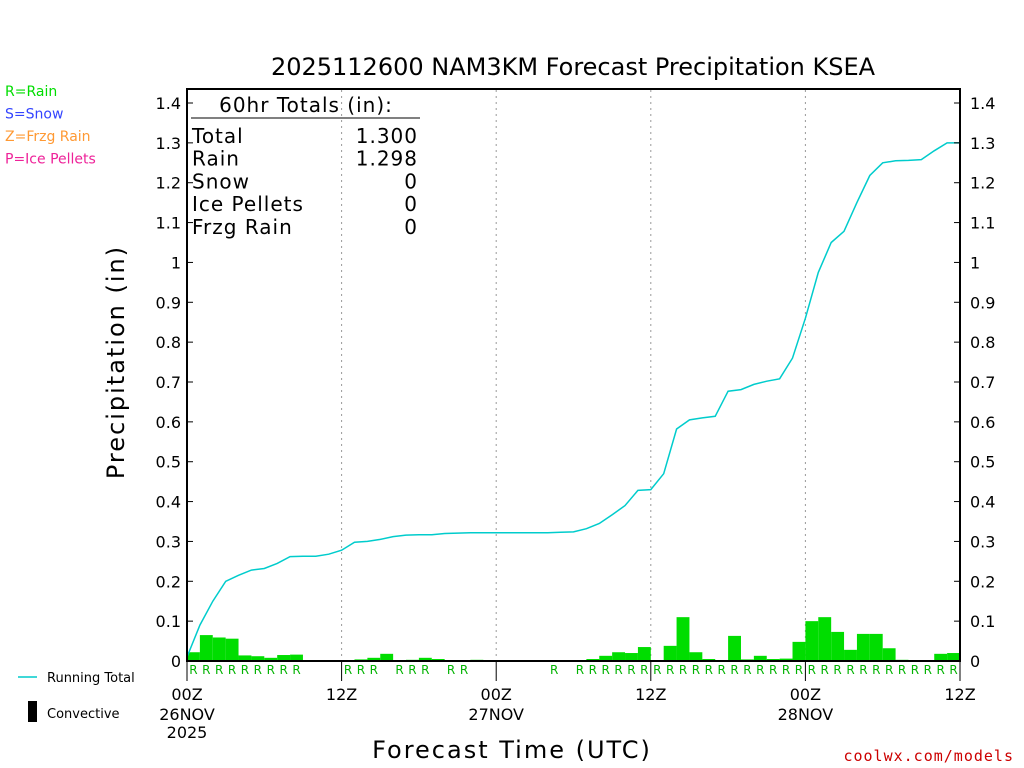 Image resolution: width=1024 pixels, height=768 pixels. I want to click on y-tick-label: 0.2, so click(168, 581).